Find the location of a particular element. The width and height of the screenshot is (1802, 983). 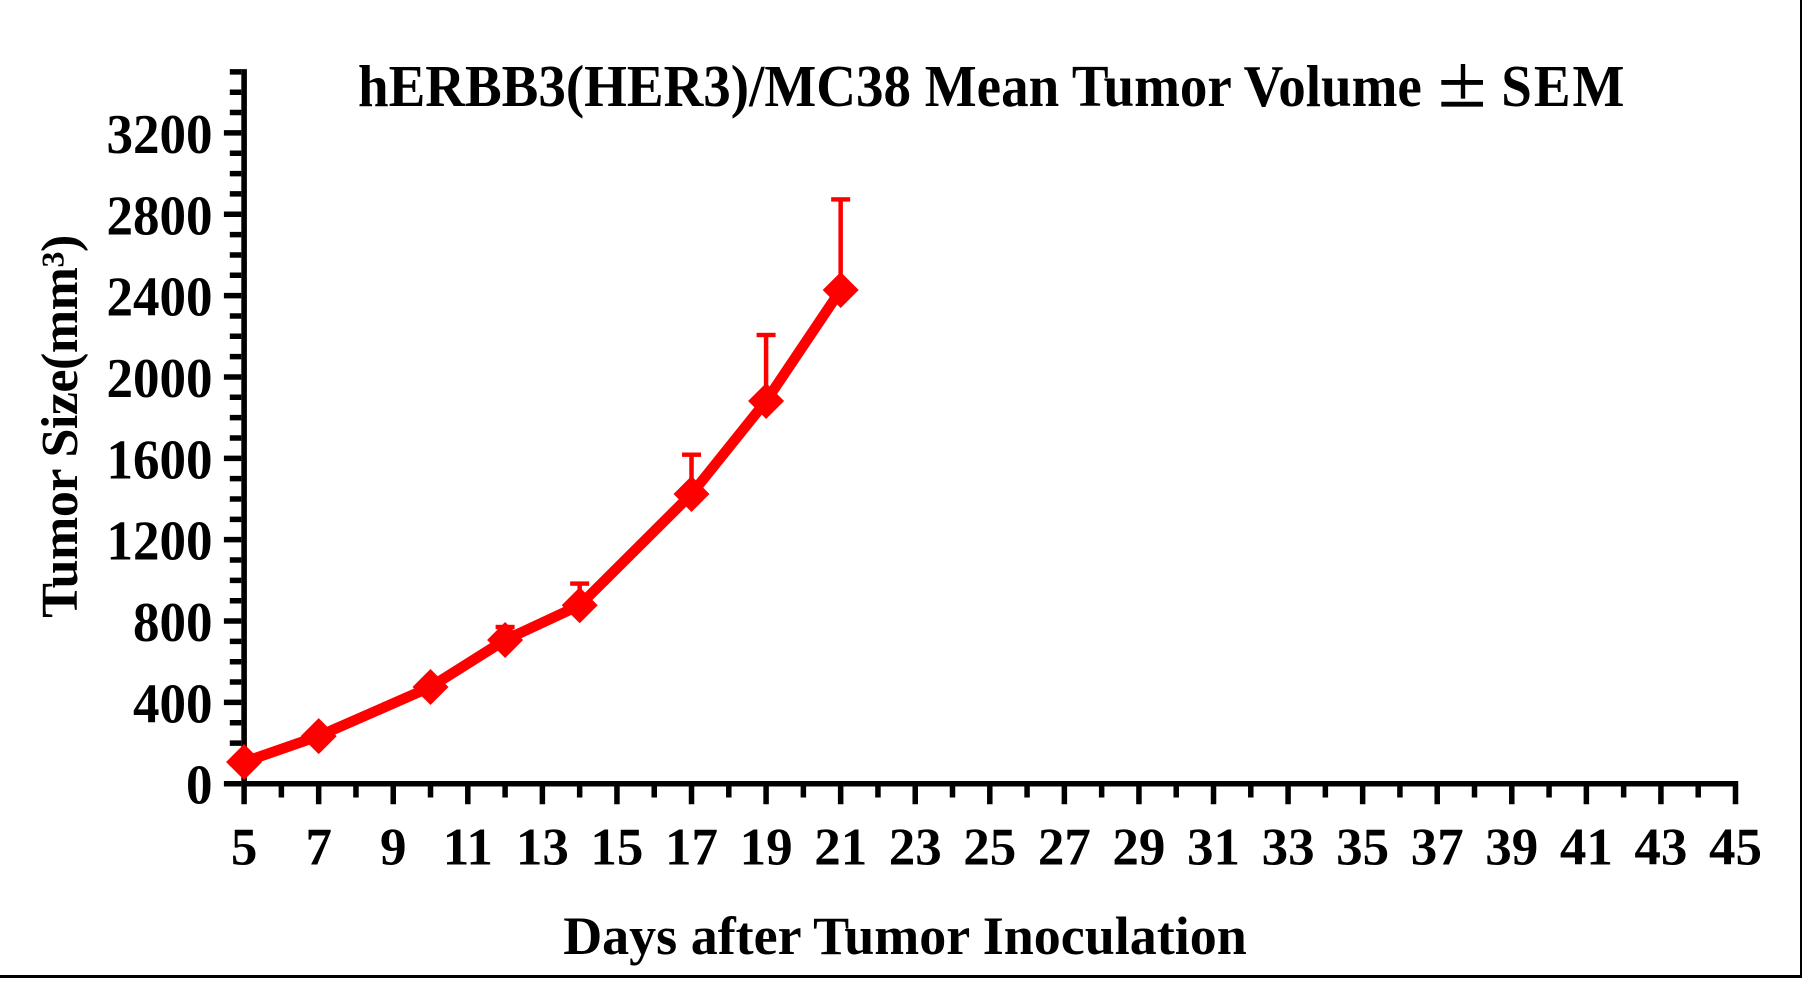

svg-text: 1600 is located at coordinates (160, 459).